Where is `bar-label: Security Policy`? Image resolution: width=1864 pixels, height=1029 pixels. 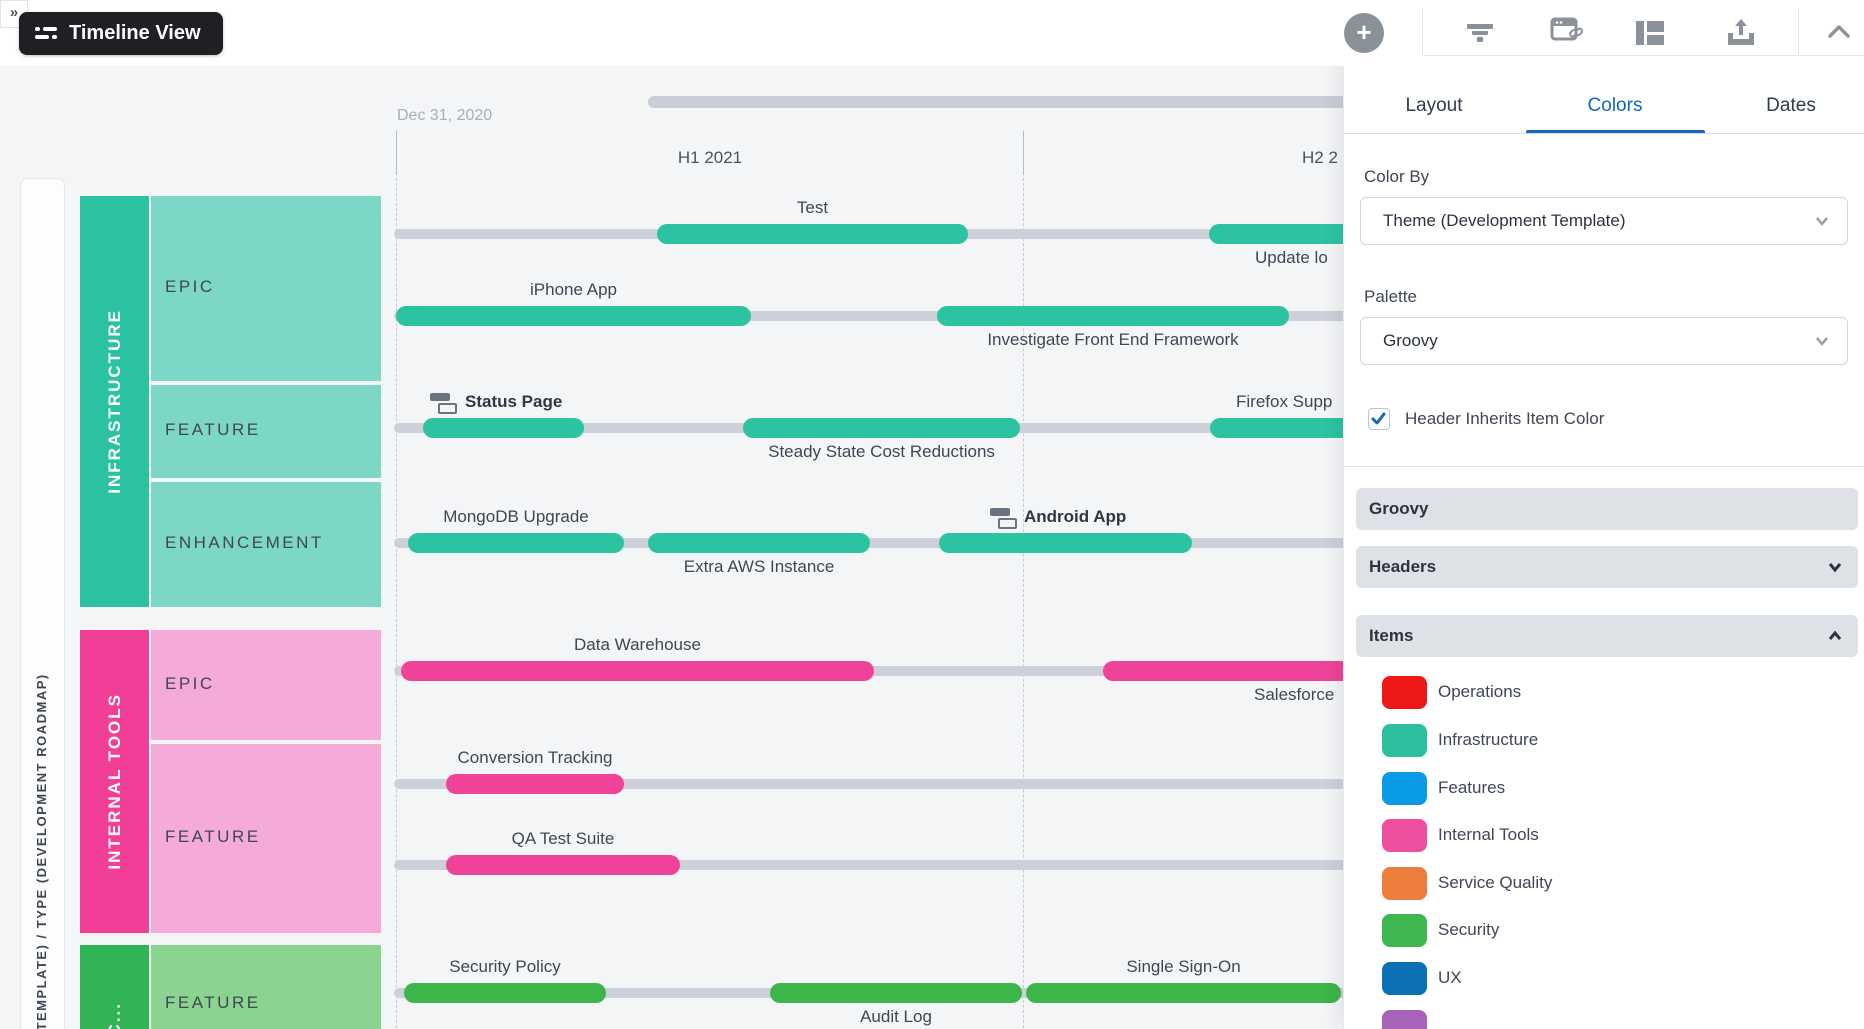 bar-label: Security Policy is located at coordinates (505, 966).